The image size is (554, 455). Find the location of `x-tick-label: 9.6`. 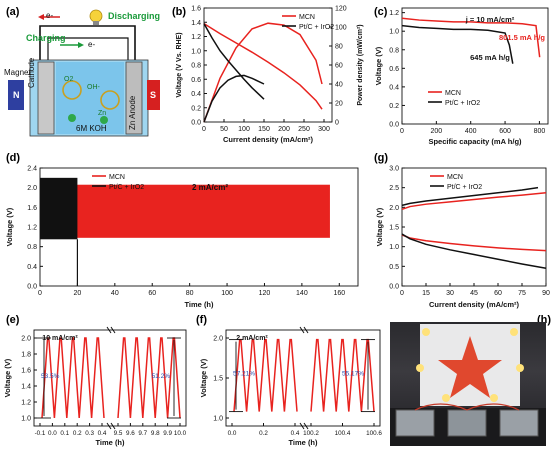

x-tick-label: 9.6 is located at coordinates (130, 433).